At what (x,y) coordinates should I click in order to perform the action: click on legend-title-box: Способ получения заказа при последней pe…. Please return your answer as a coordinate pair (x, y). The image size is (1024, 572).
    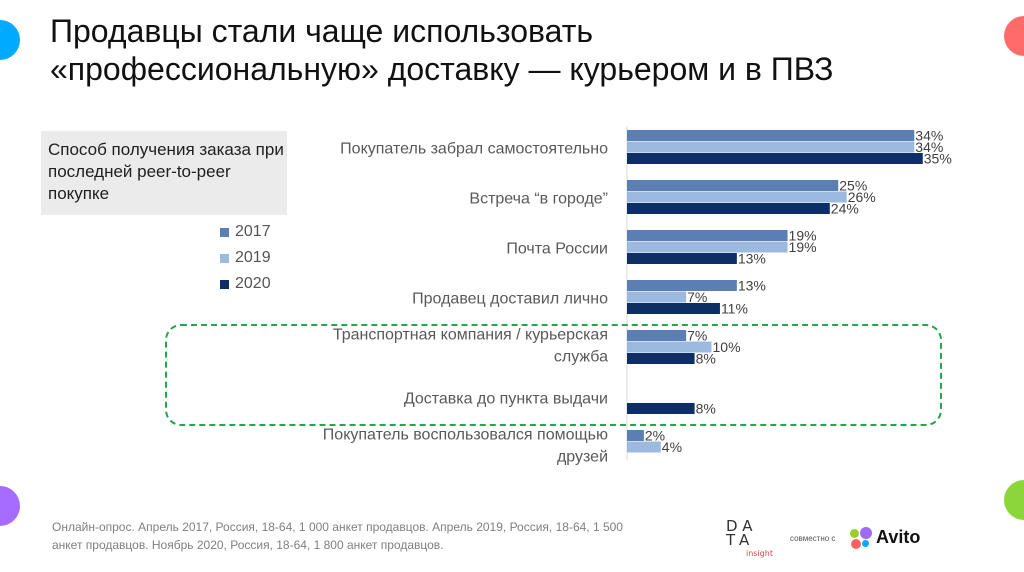
    Looking at the image, I should click on (164, 173).